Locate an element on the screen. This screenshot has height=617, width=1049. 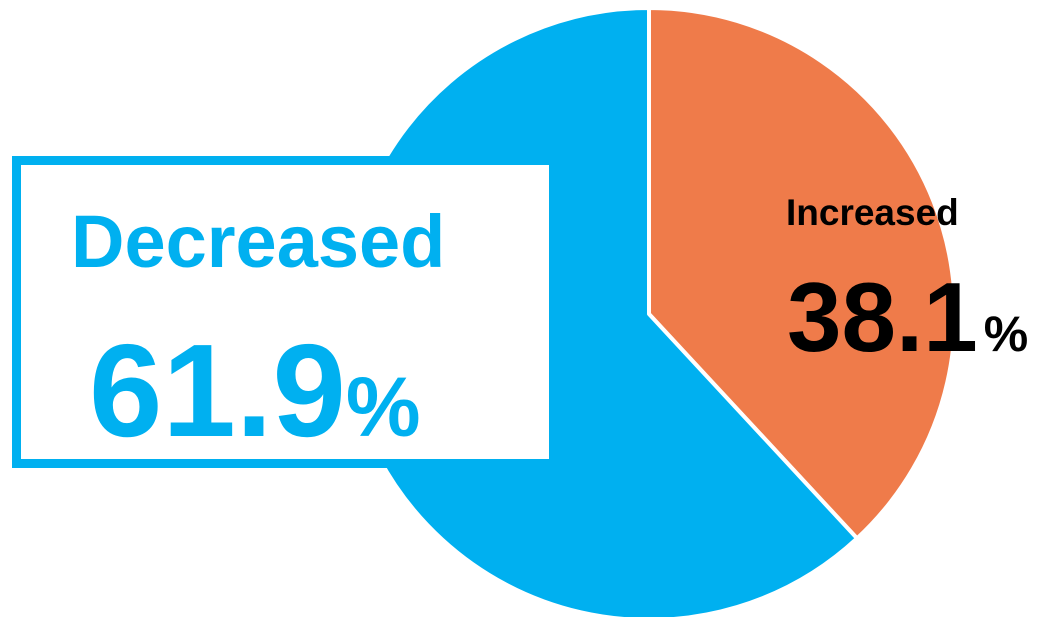
increased-label: Increased is located at coordinates (872, 212).